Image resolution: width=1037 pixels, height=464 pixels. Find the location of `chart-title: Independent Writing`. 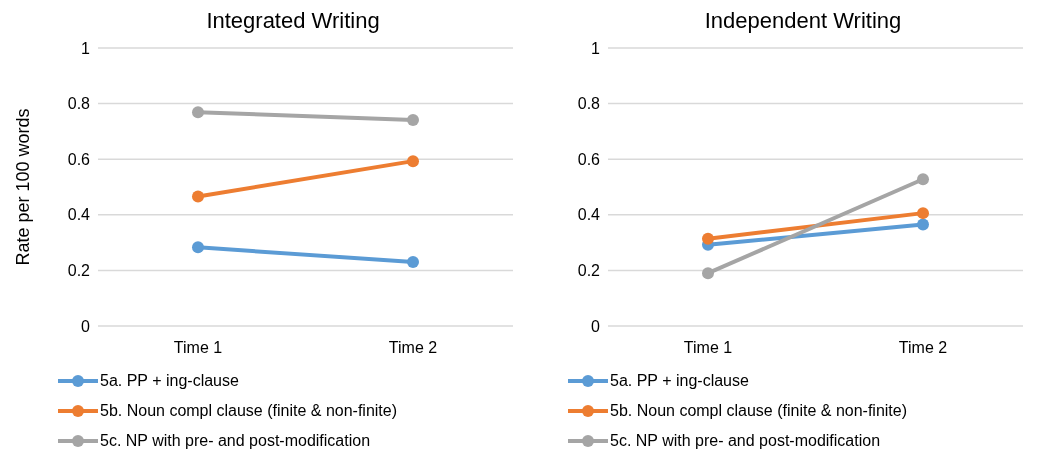

chart-title: Independent Writing is located at coordinates (803, 21).